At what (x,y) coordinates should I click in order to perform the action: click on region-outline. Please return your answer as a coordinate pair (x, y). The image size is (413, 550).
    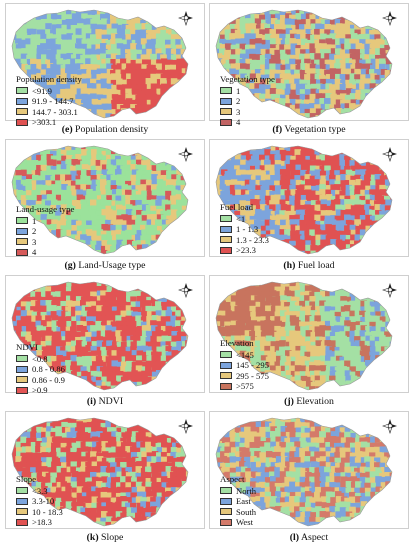
    Looking at the image, I should click on (304, 200).